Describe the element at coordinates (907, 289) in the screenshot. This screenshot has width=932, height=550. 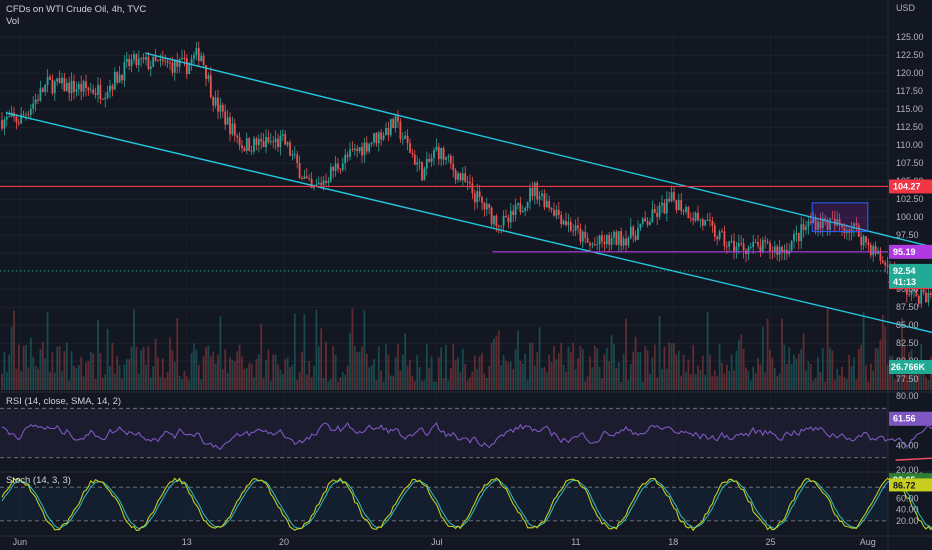
I see `price-tick-label: 90.00` at that location.